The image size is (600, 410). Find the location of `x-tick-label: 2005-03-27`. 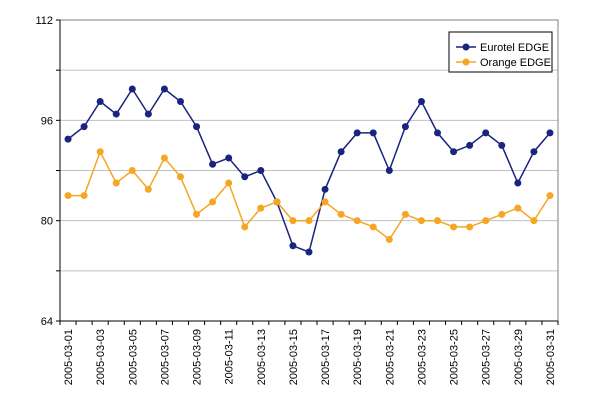

x-tick-label: 2005-03-27 is located at coordinates (487, 357).